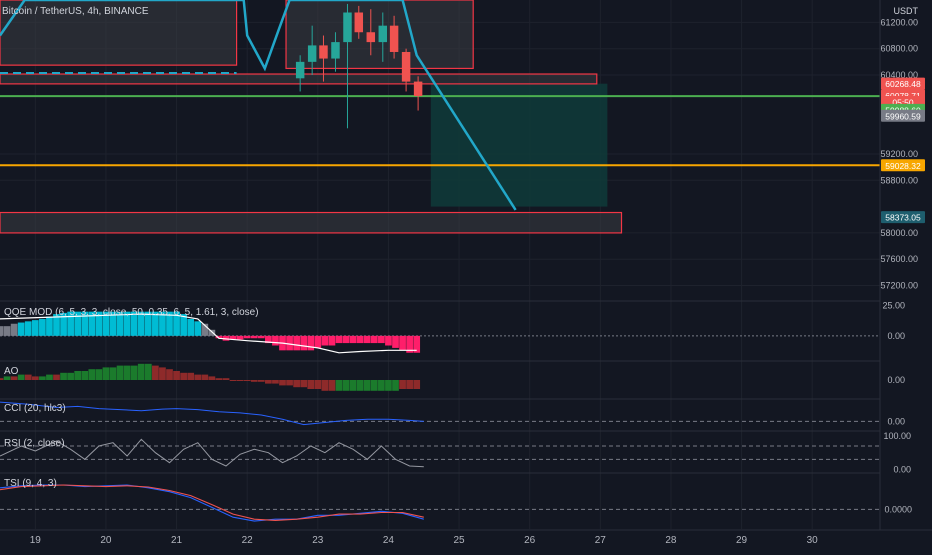  What do you see at coordinates (30, 483) in the screenshot?
I see `tsi-title: TSI (9, 4, 3)` at bounding box center [30, 483].